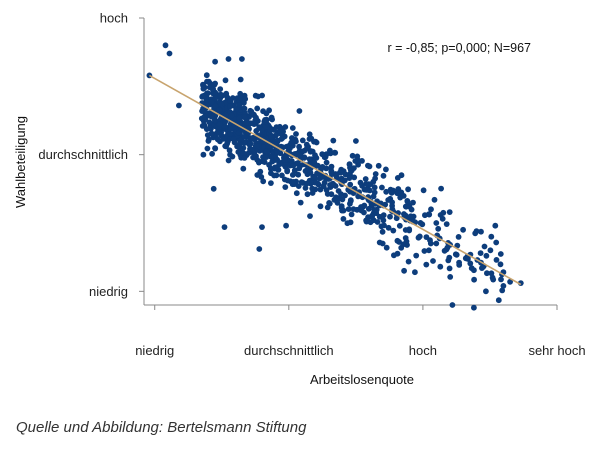  Describe the element at coordinates (423, 350) in the screenshot. I see `x-tick-label: hoch` at that location.